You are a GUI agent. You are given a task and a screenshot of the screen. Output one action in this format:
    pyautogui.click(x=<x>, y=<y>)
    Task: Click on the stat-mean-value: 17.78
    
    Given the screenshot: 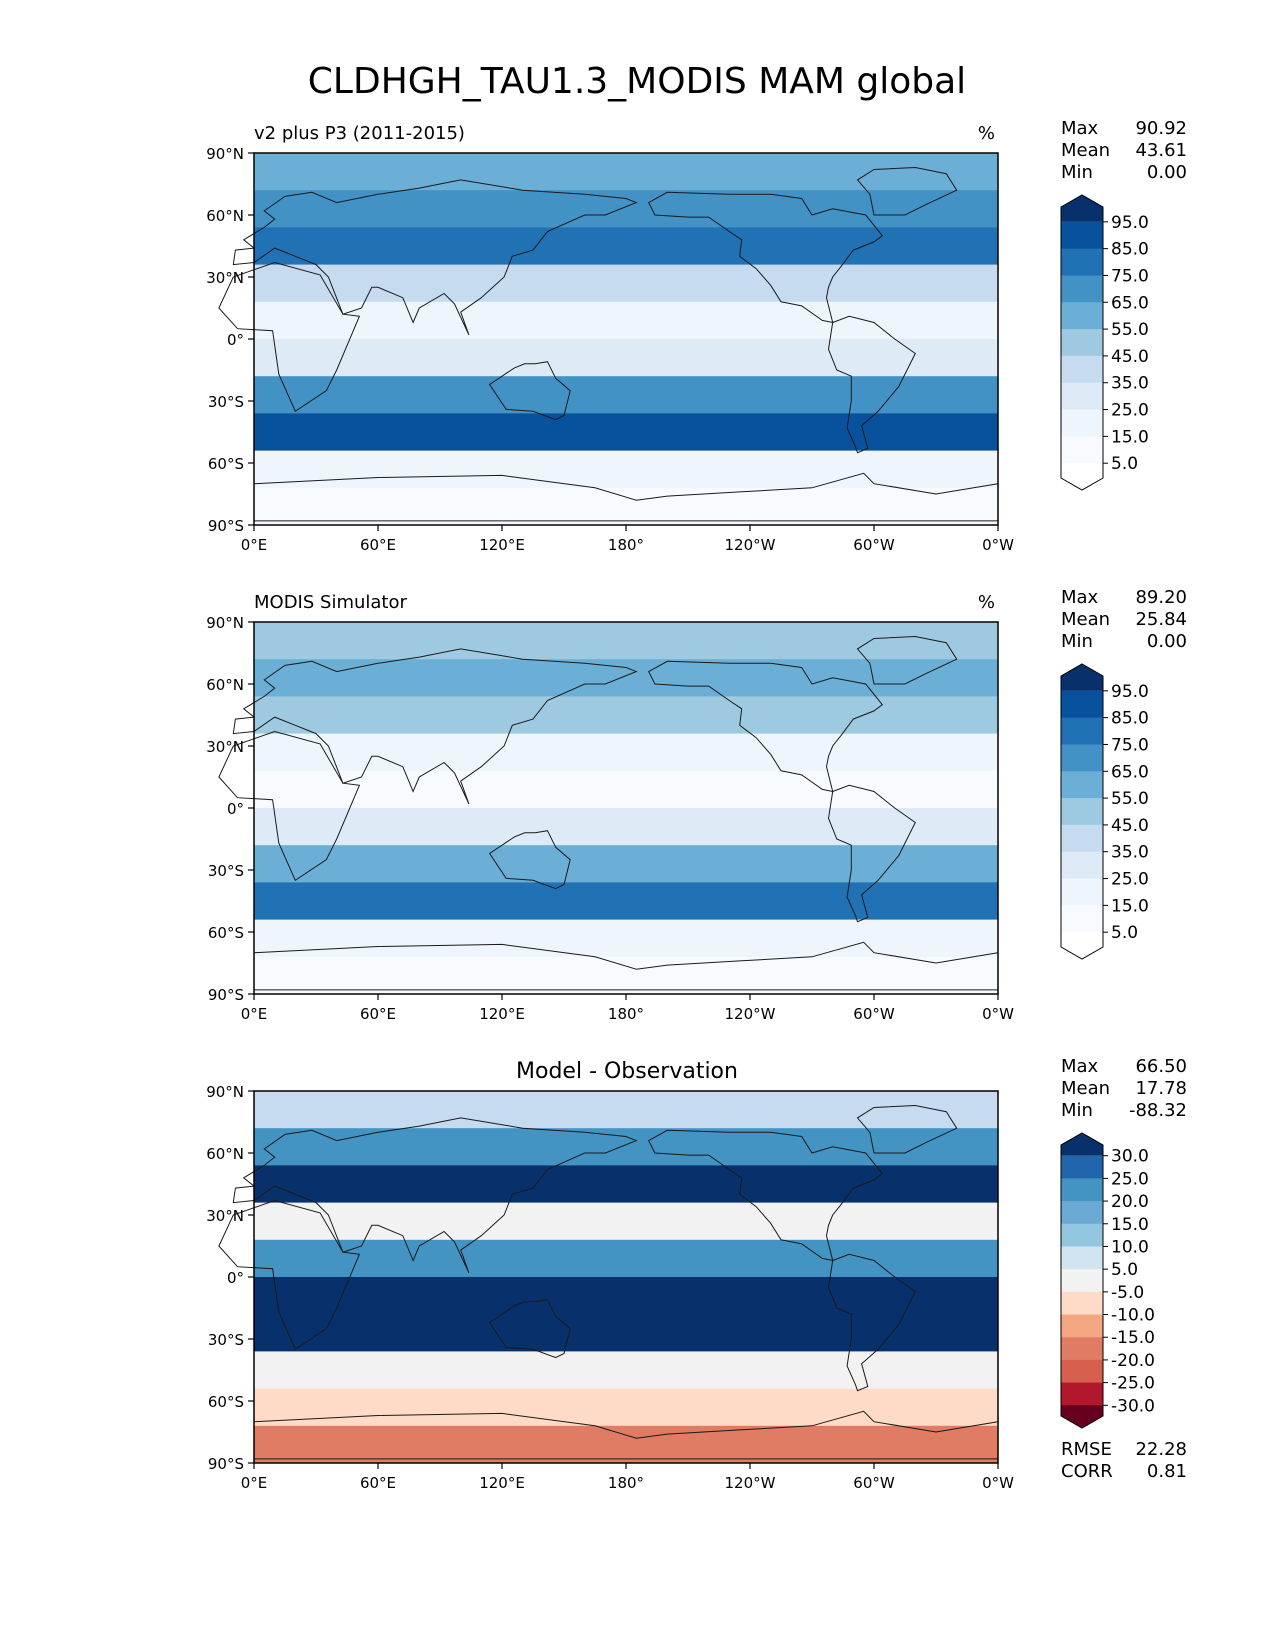 What is the action you would take?
    pyautogui.click(x=1161, y=1088)
    